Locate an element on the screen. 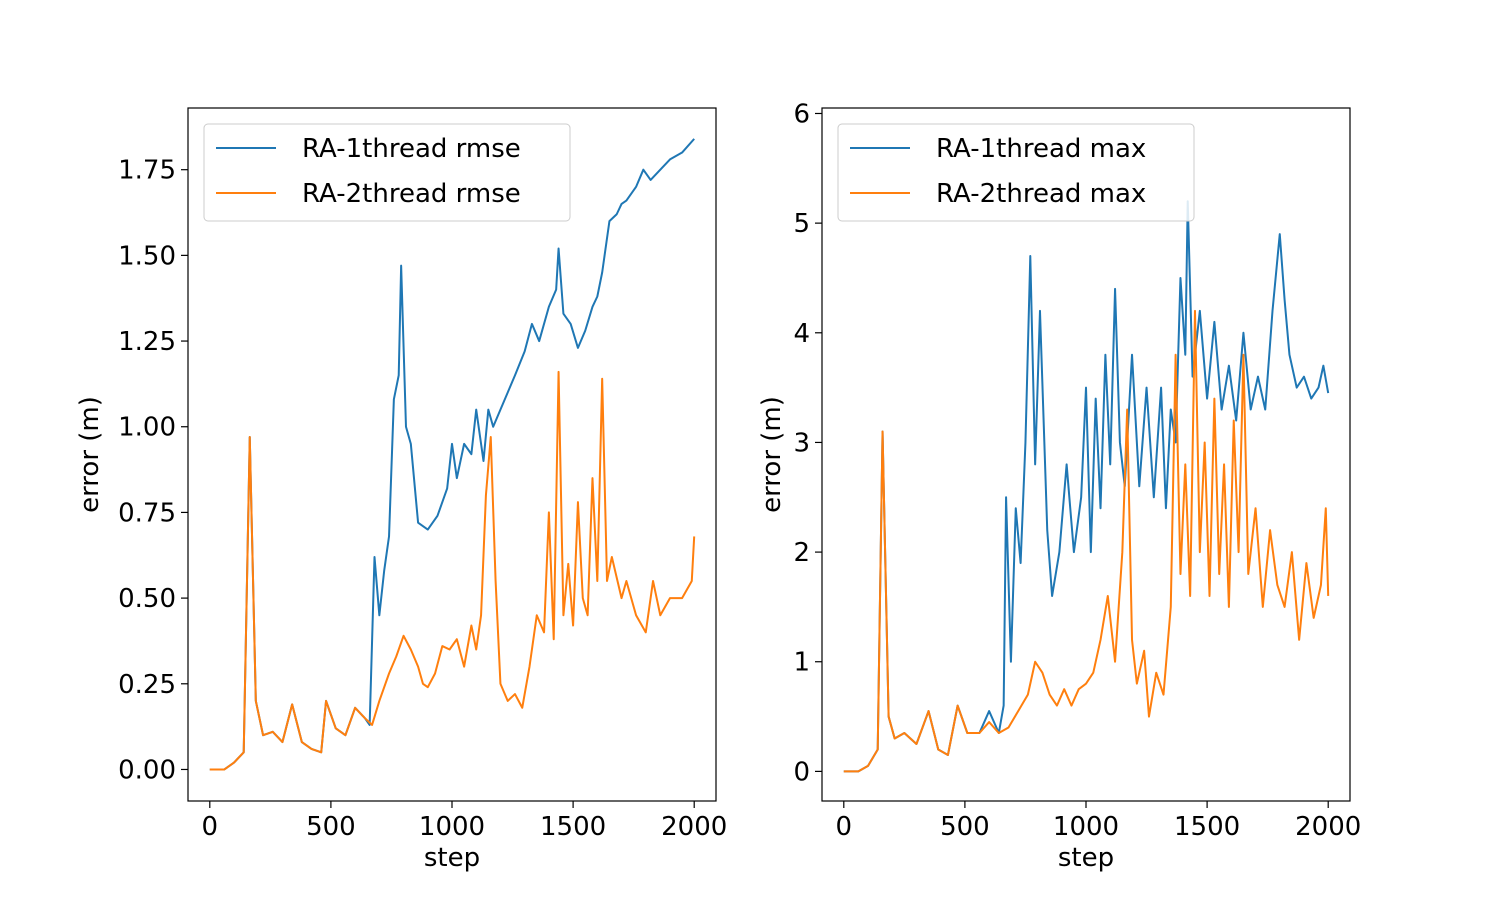 This screenshot has height=900, width=1500. legend: RA-1thread max RA-2thread max is located at coordinates (1016, 172).